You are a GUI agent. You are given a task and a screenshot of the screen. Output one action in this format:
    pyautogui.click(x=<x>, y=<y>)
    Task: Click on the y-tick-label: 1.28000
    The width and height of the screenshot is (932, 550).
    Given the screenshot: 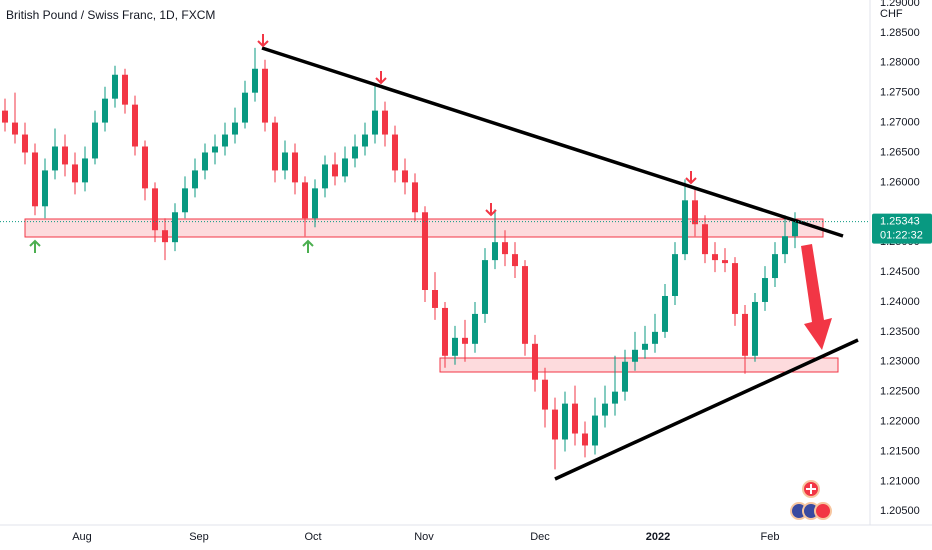 What is the action you would take?
    pyautogui.click(x=900, y=63)
    